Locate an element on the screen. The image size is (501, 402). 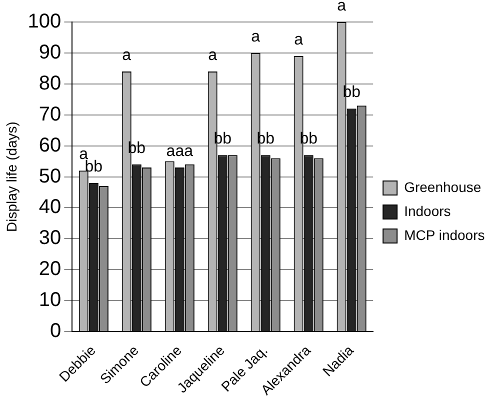
y-tick-label: 80 is located at coordinates (50, 83).